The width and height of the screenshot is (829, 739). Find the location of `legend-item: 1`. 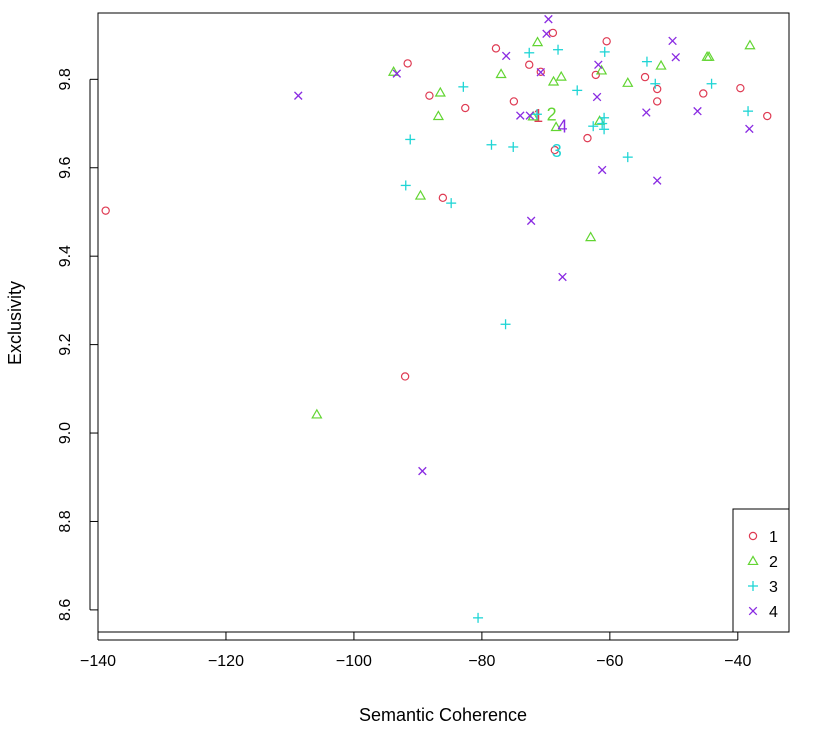

legend-item: 1 is located at coordinates (763, 537).